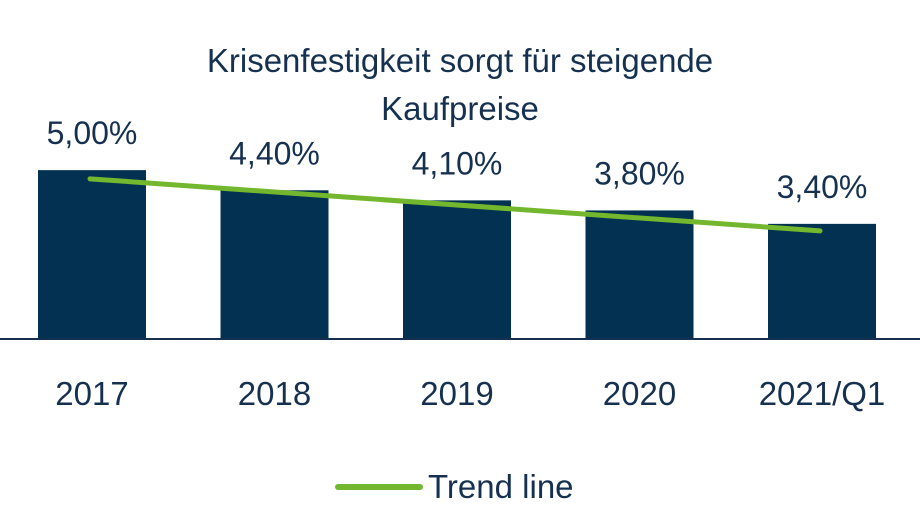 This screenshot has width=920, height=527. Describe the element at coordinates (92, 254) in the screenshot. I see `bar-2017` at that location.